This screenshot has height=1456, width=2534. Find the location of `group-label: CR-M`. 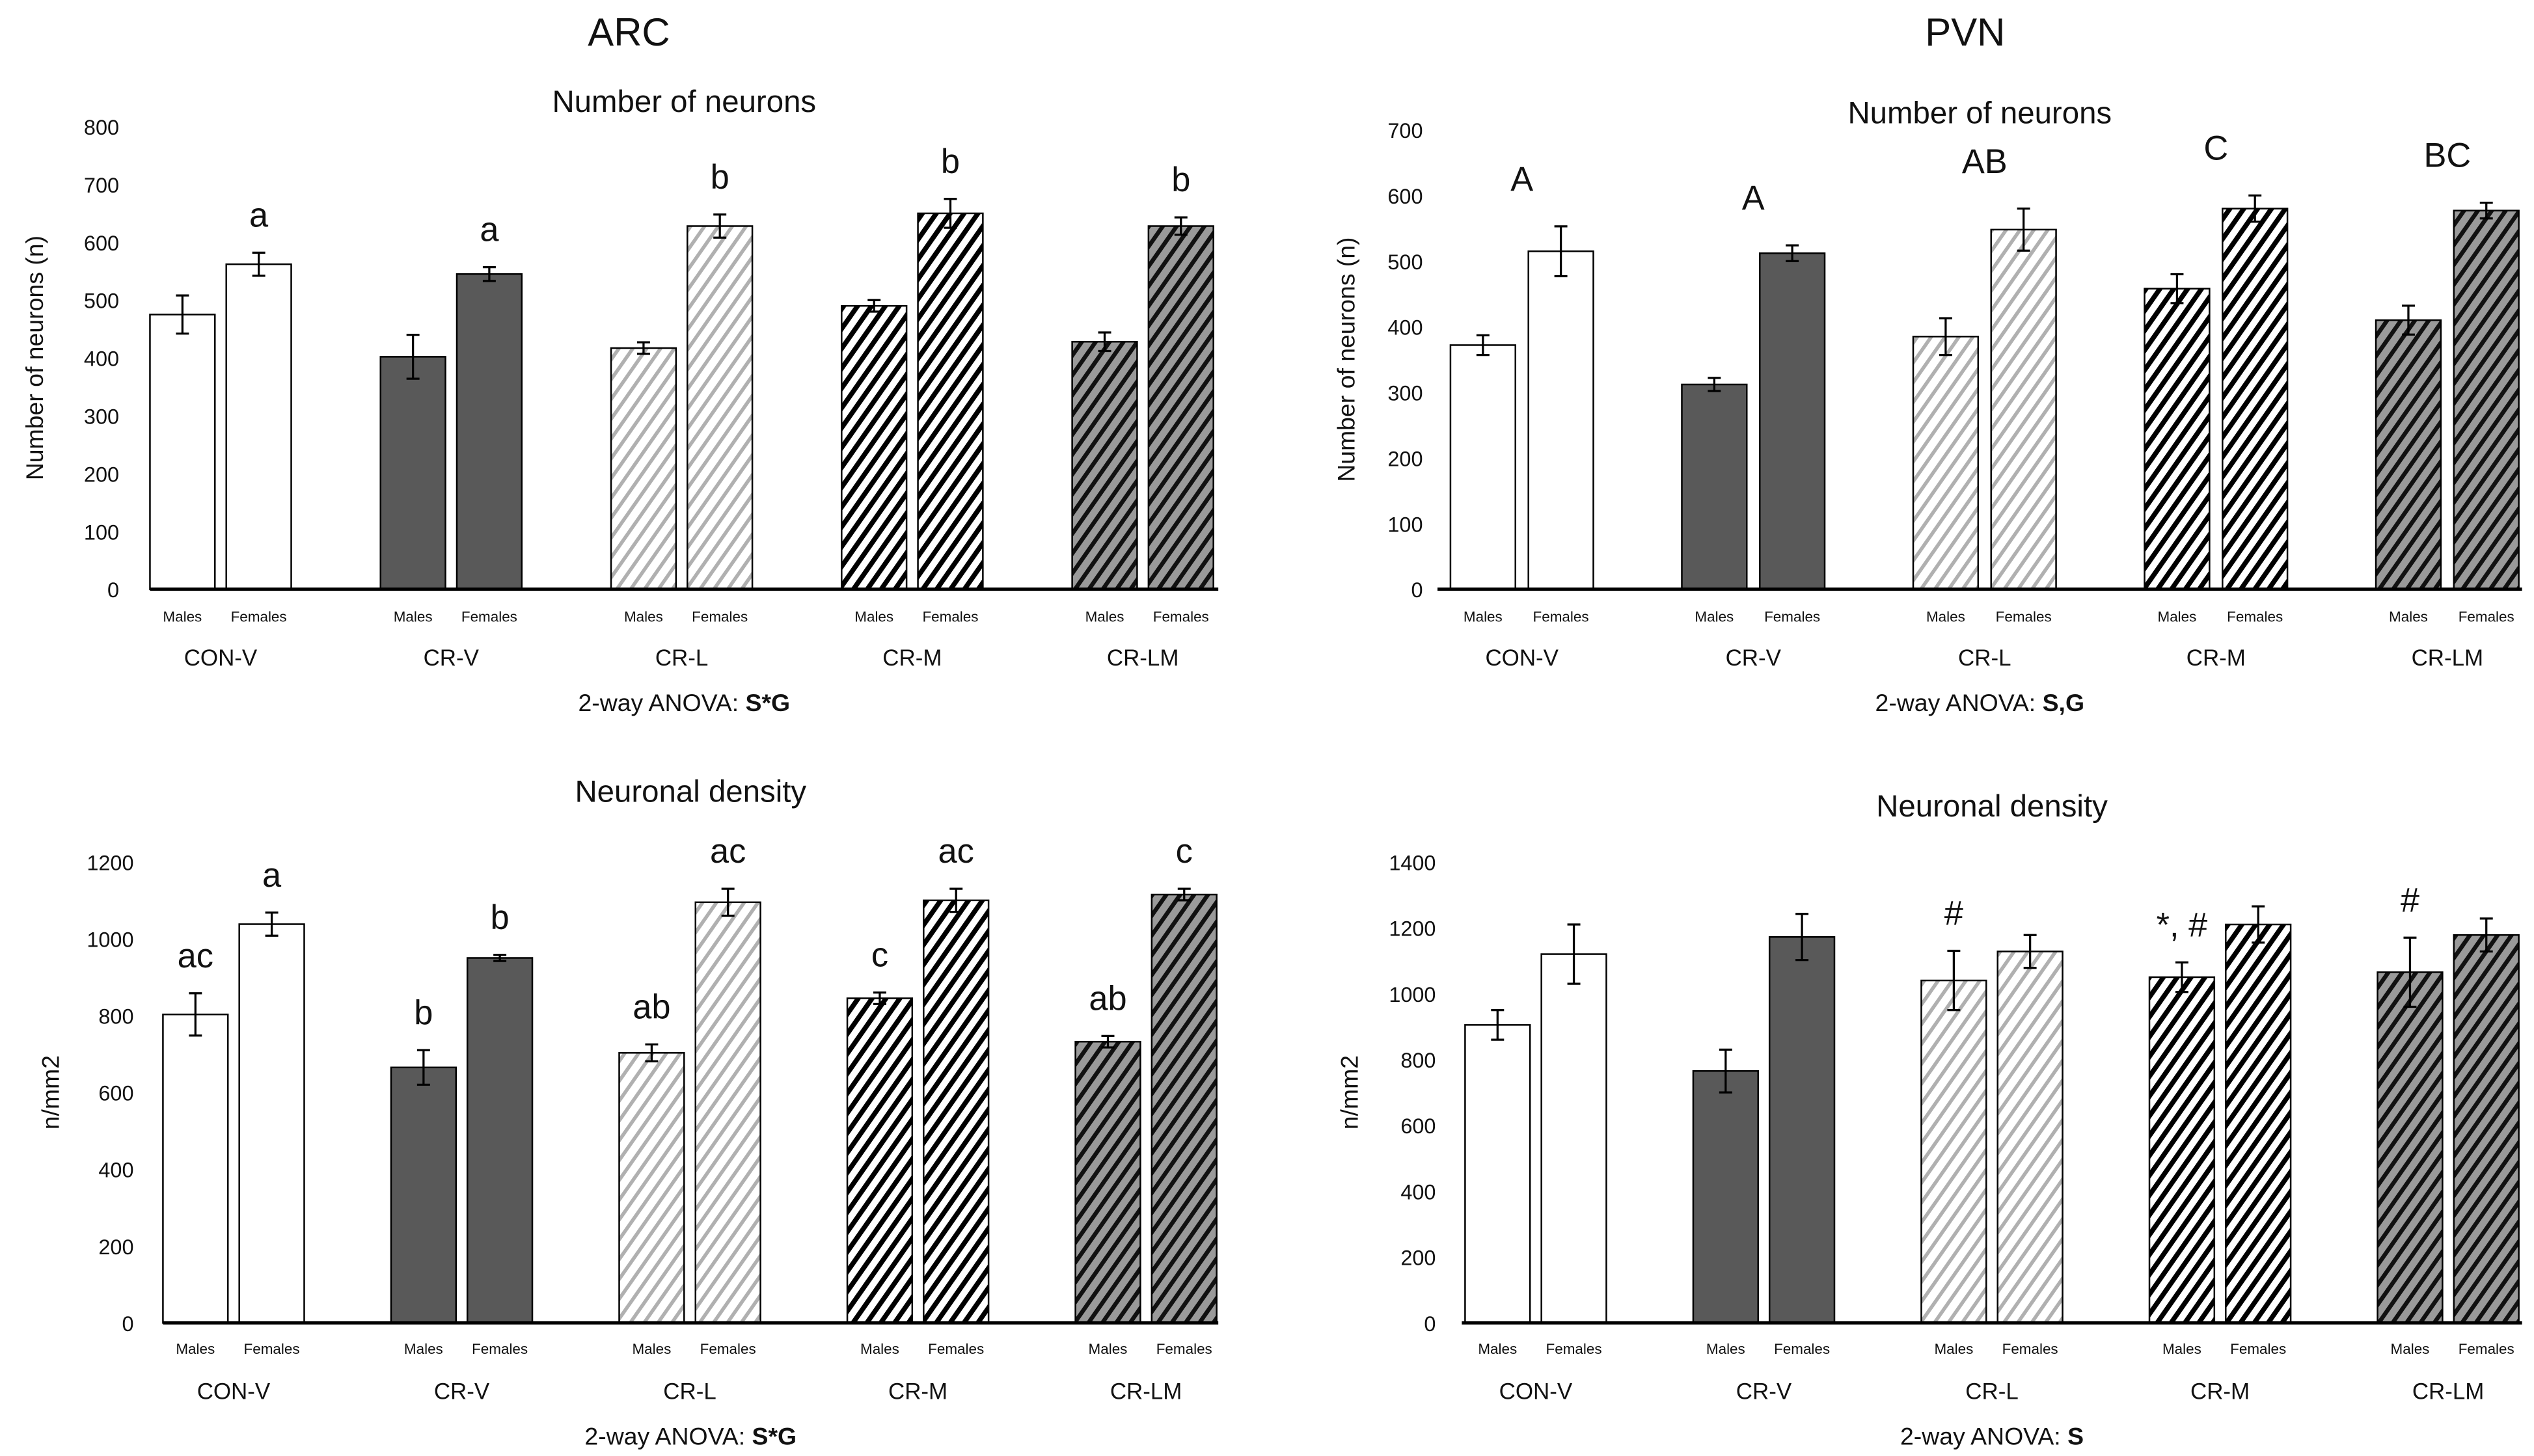

group-label: CR-M is located at coordinates (2216, 658).